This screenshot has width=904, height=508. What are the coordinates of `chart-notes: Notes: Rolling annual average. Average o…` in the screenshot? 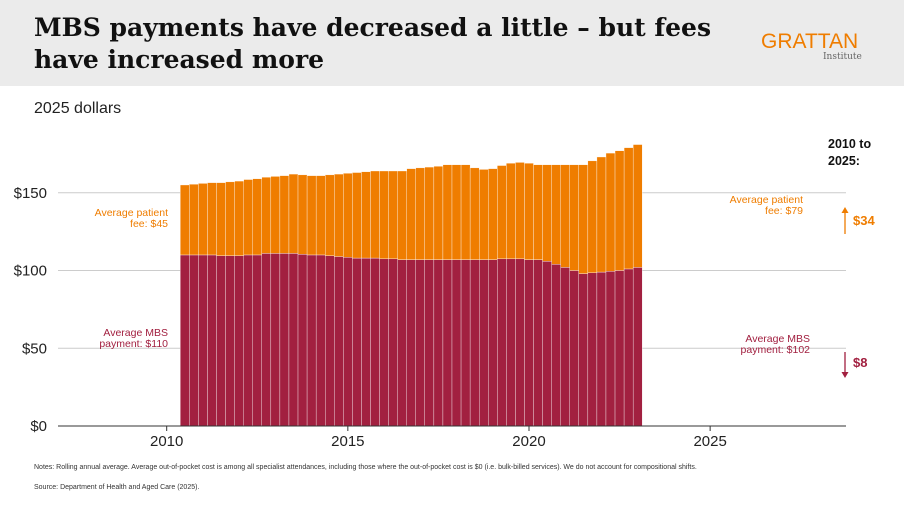 It's located at (365, 467).